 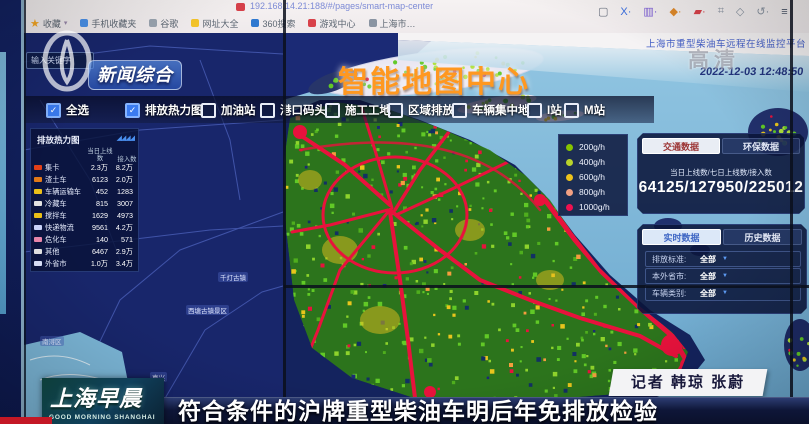 I want to click on emission-legend: 200g/h 400g/h 600g/h 800g/h 1000g/h, so click(x=593, y=175).